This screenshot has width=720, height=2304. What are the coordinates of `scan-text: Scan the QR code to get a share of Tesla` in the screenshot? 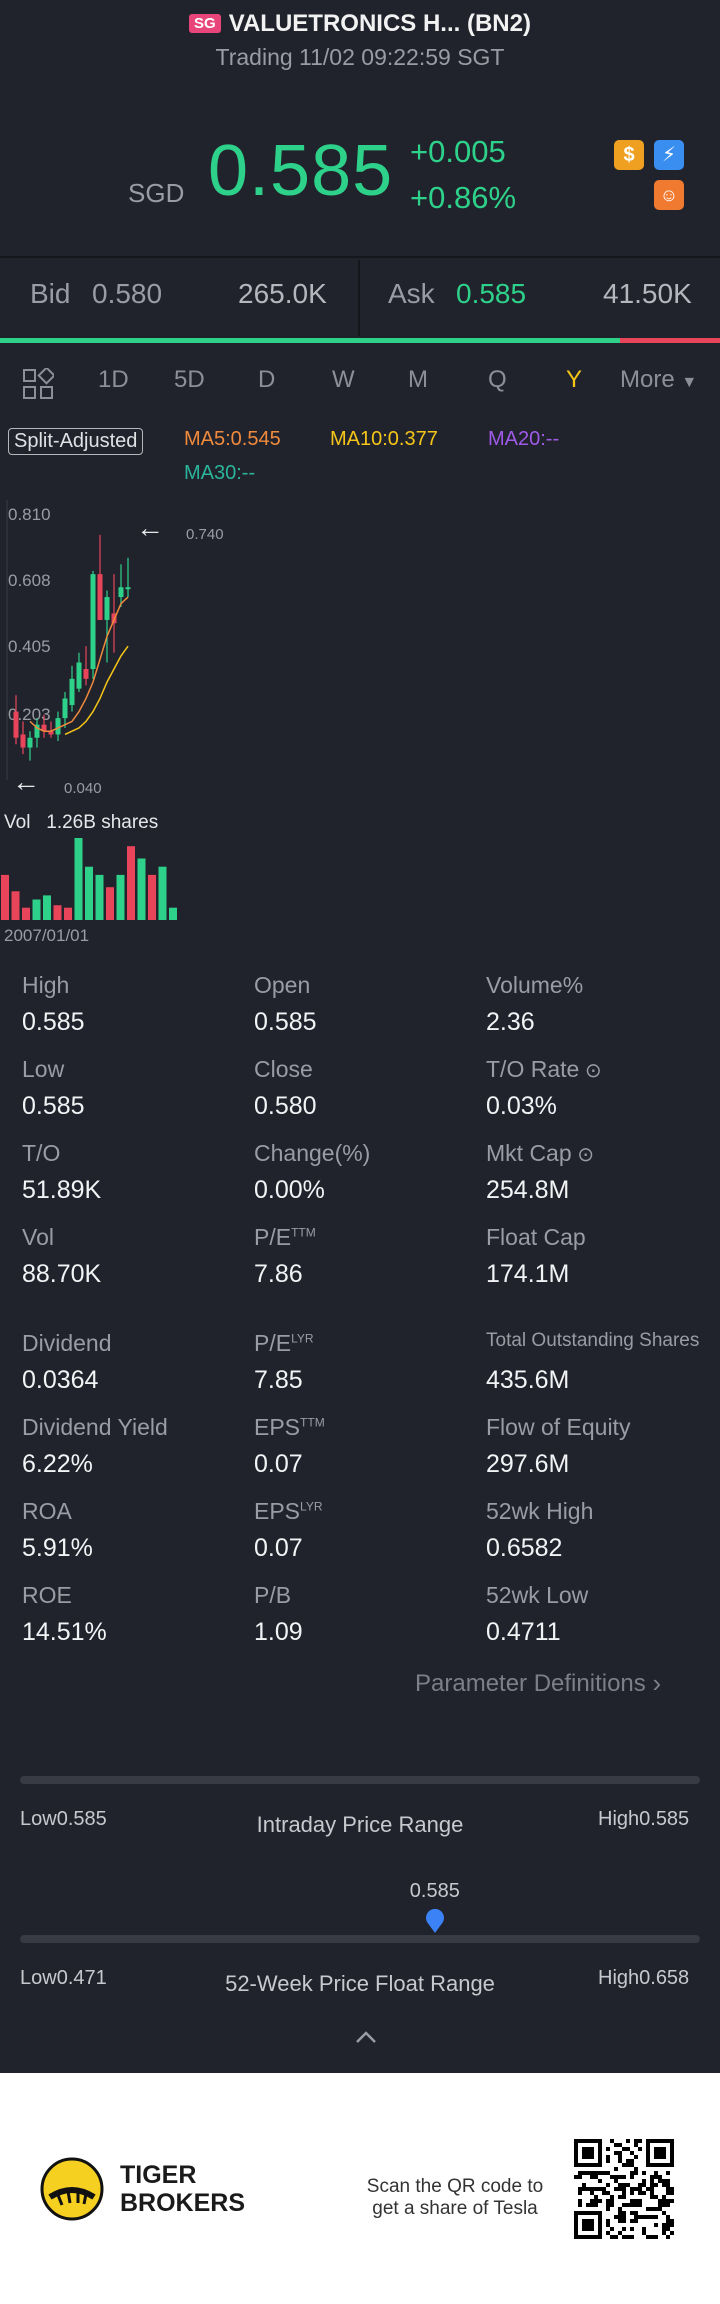 It's located at (455, 2198).